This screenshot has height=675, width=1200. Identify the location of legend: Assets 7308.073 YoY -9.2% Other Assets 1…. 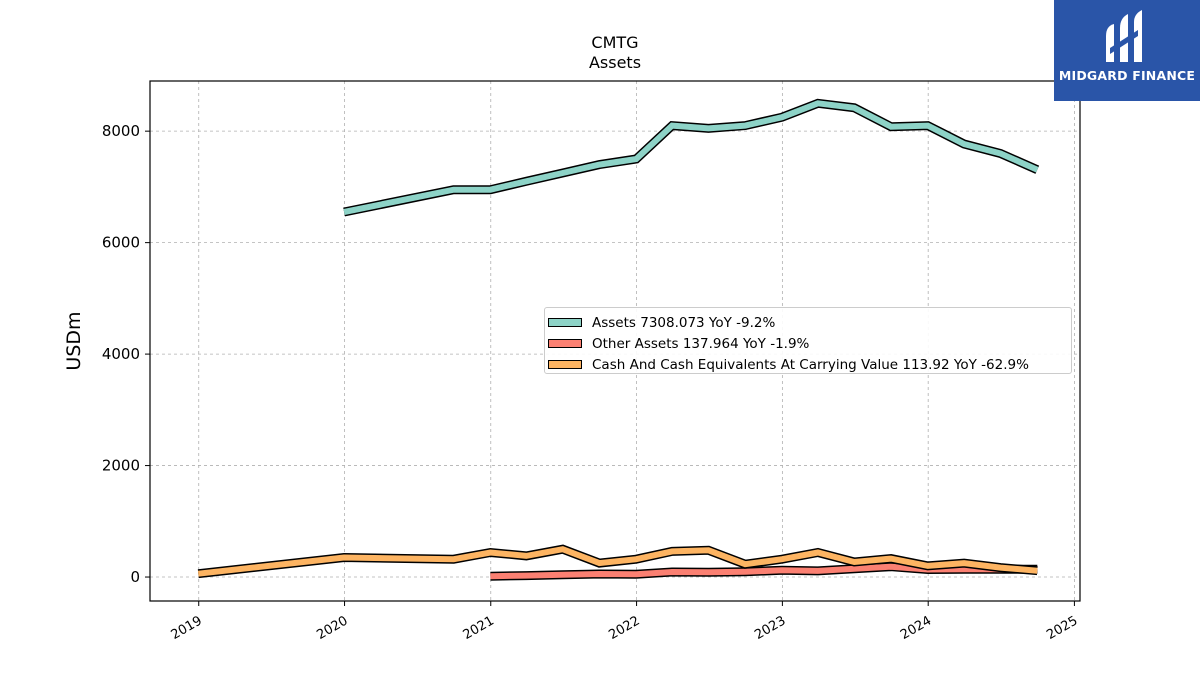
(808, 340).